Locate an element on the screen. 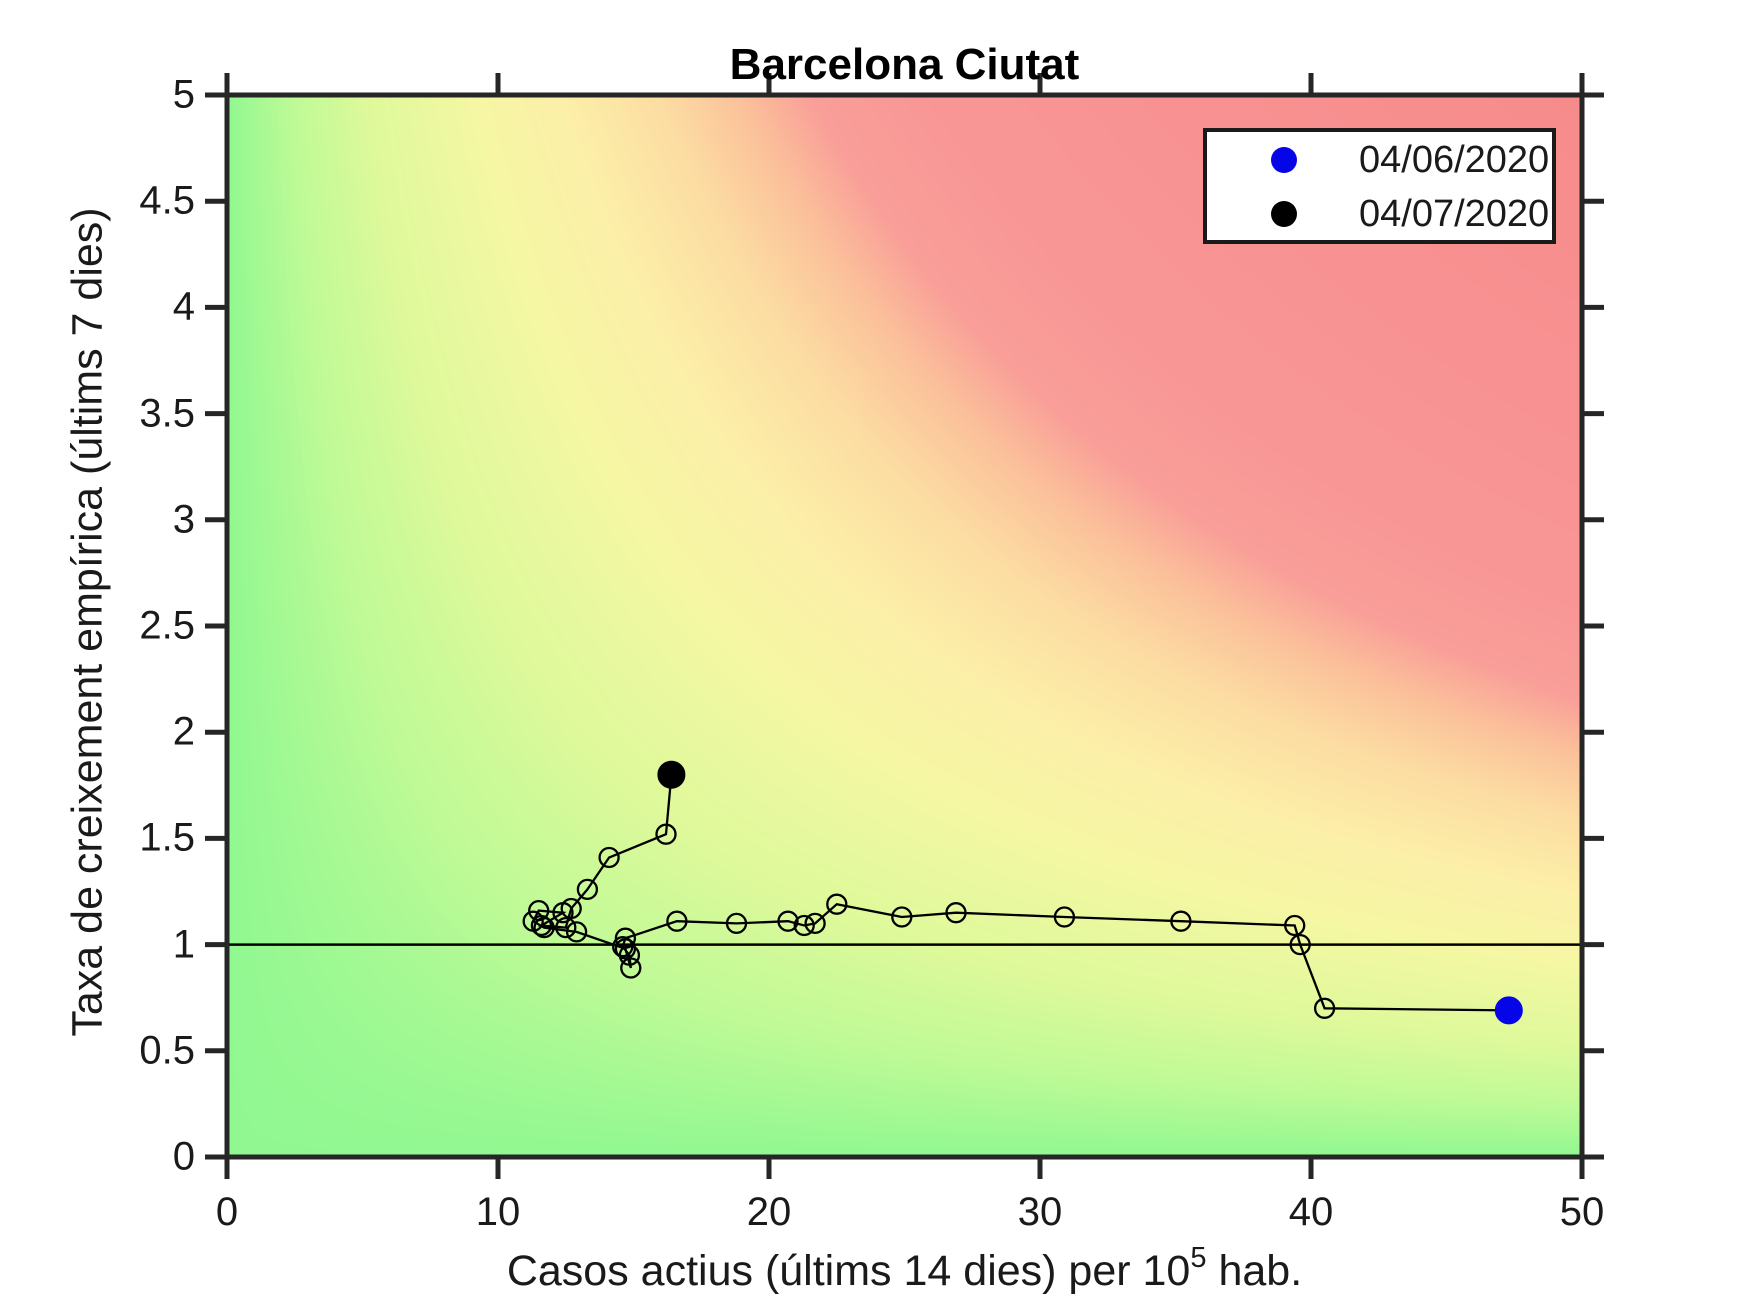 The width and height of the screenshot is (1750, 1312). x-axis-label-exponent: 5 is located at coordinates (1198, 1258).